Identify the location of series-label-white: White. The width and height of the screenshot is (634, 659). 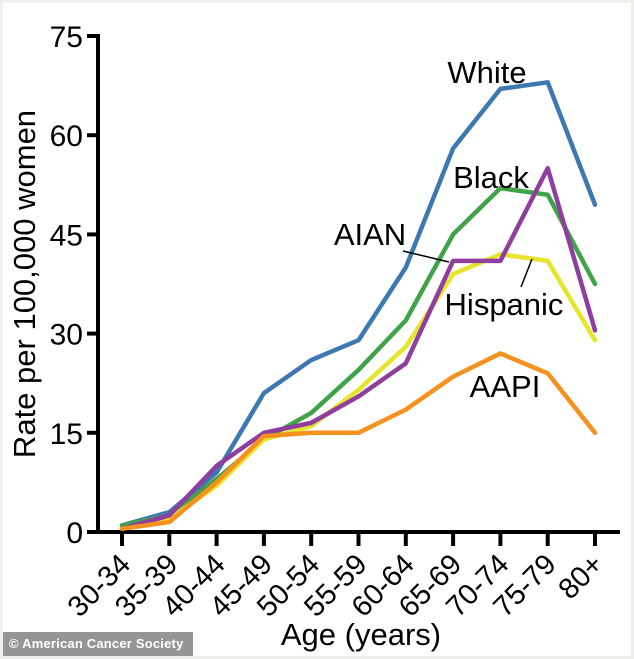
(486, 72).